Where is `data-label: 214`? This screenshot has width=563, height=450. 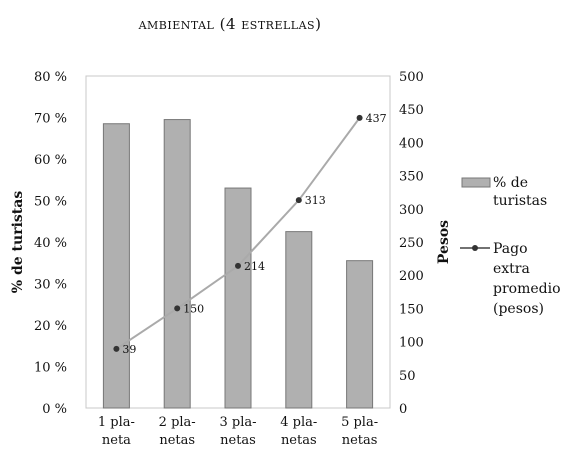
data-label: 214 is located at coordinates (254, 266).